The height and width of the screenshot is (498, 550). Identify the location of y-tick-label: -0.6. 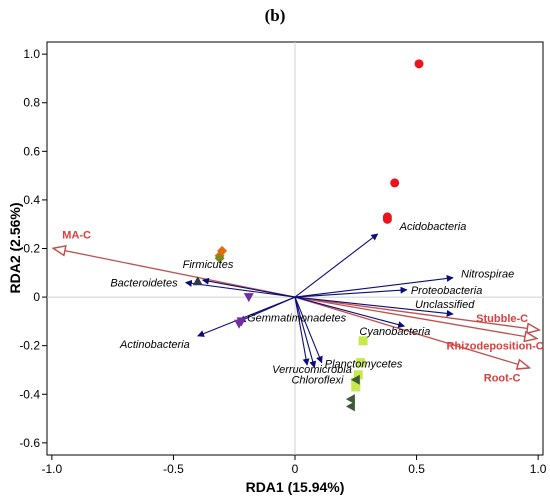
(29, 443).